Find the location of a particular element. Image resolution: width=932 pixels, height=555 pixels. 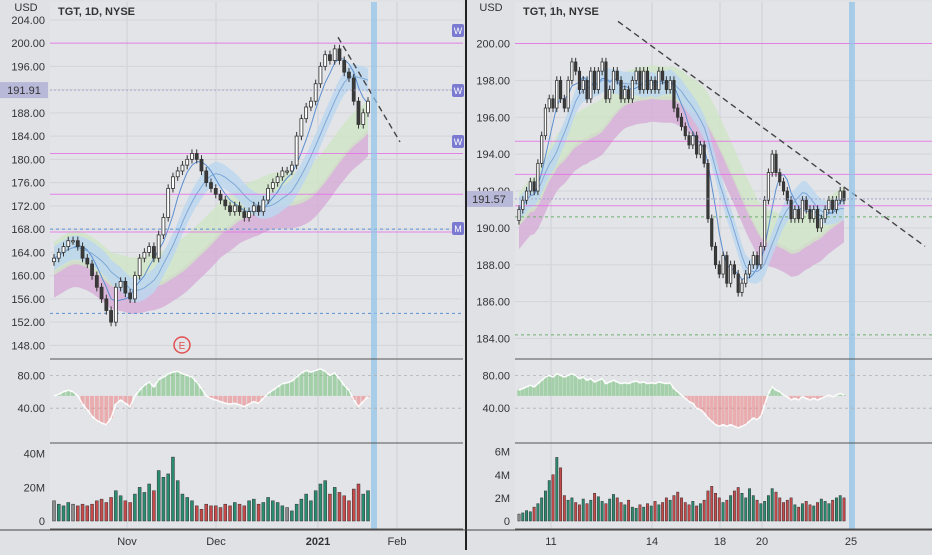

y-tick-label: 156.00 is located at coordinates (28, 300).